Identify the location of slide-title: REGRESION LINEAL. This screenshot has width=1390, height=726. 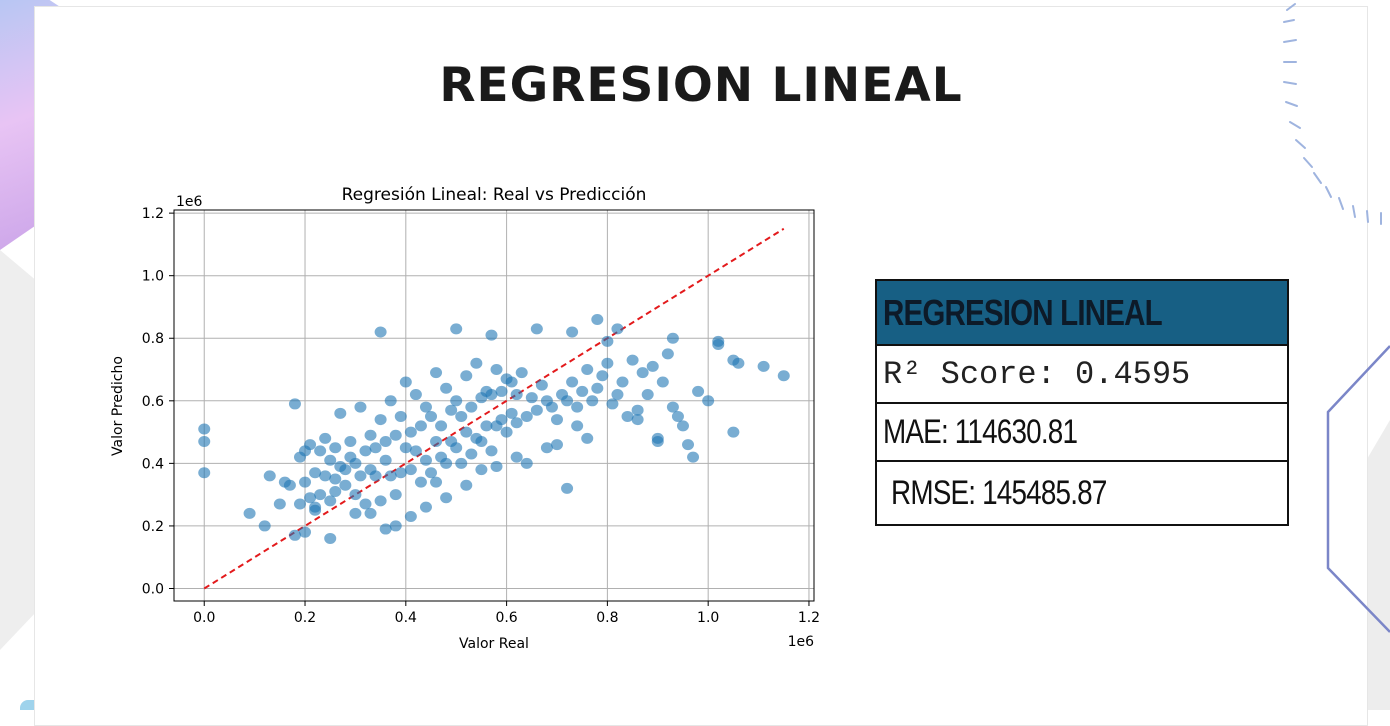
(701, 85).